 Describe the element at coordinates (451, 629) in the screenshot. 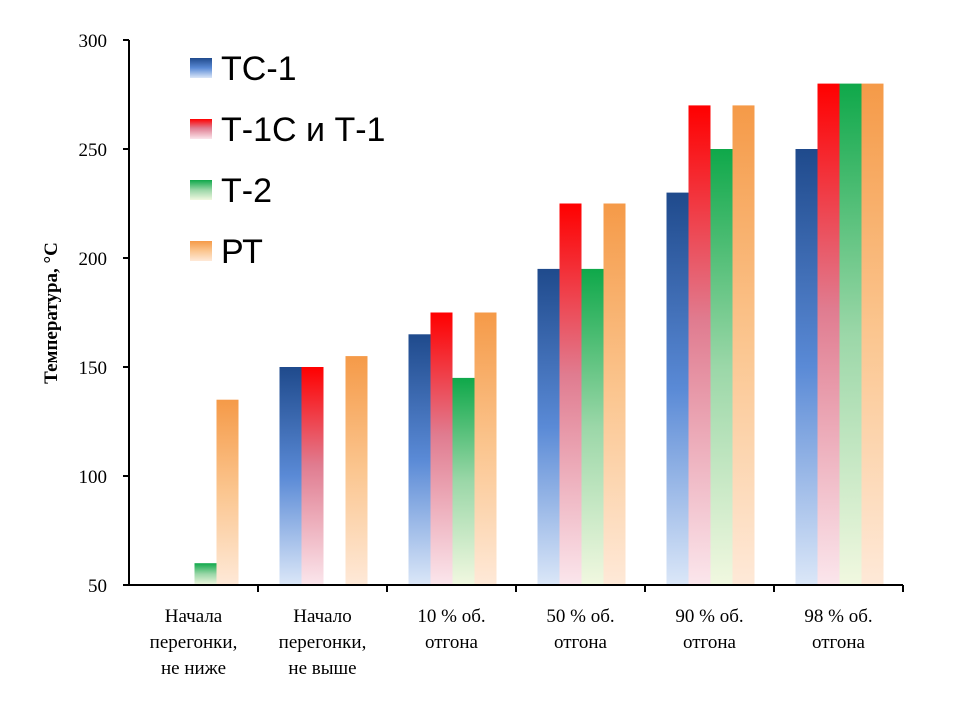

I see `category-label: 10 % об. отгона` at that location.